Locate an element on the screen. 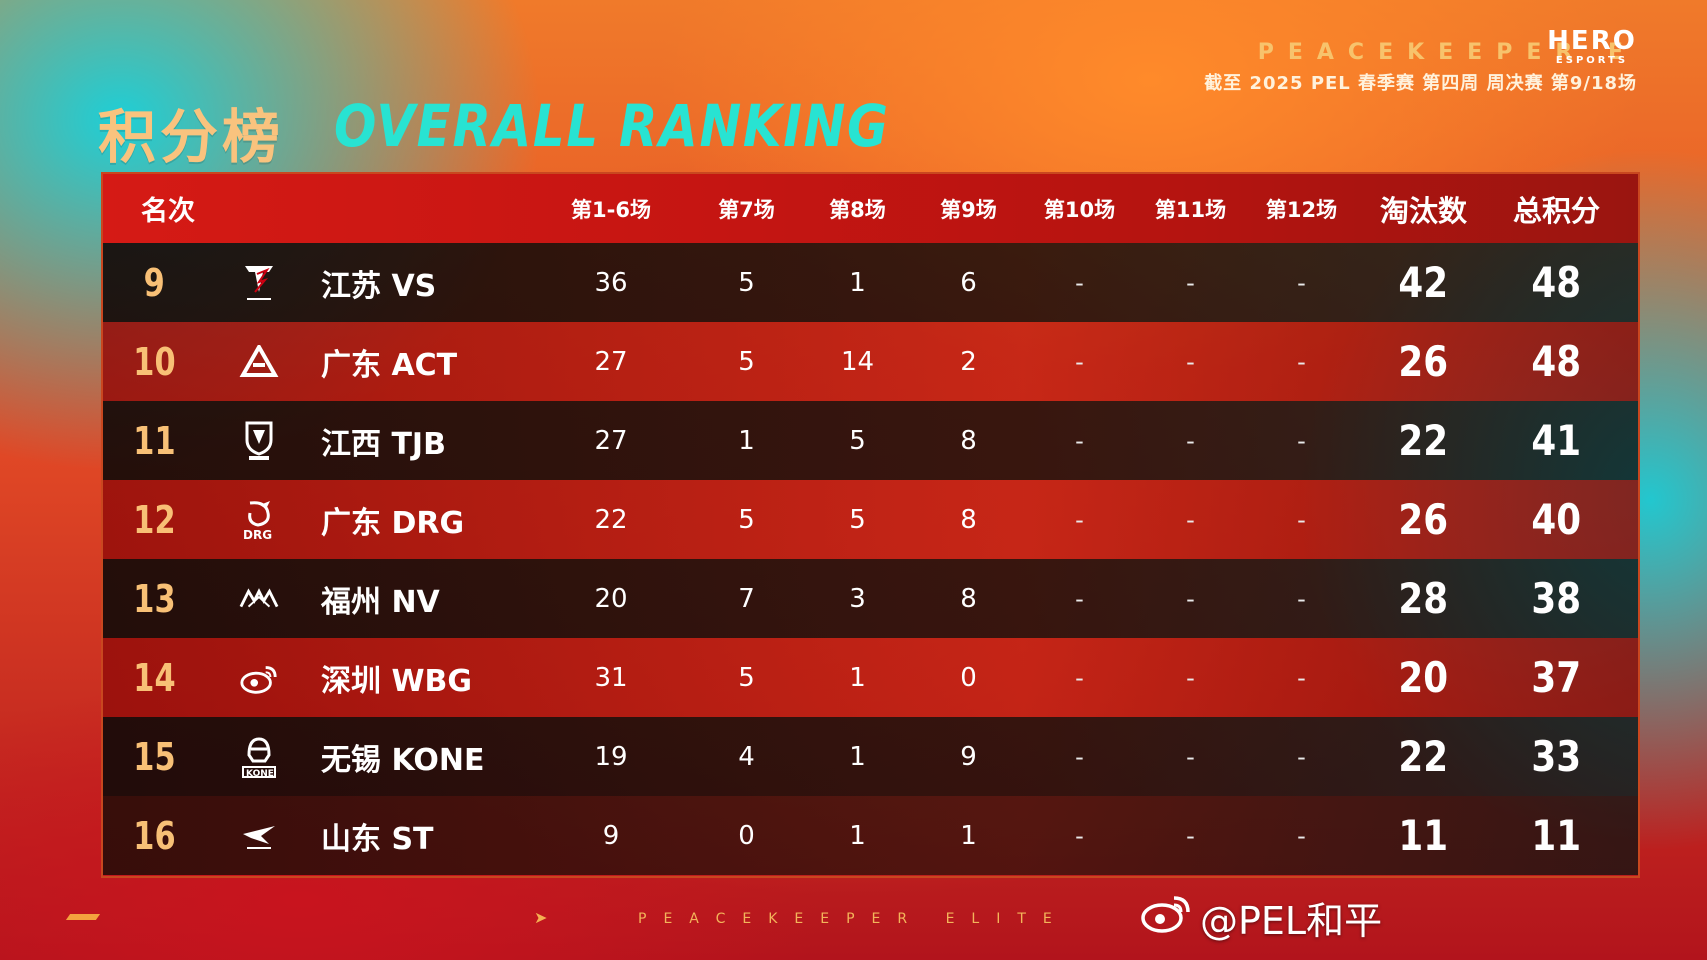 The image size is (1707, 960). row-g1-6: 22 is located at coordinates (611, 519).